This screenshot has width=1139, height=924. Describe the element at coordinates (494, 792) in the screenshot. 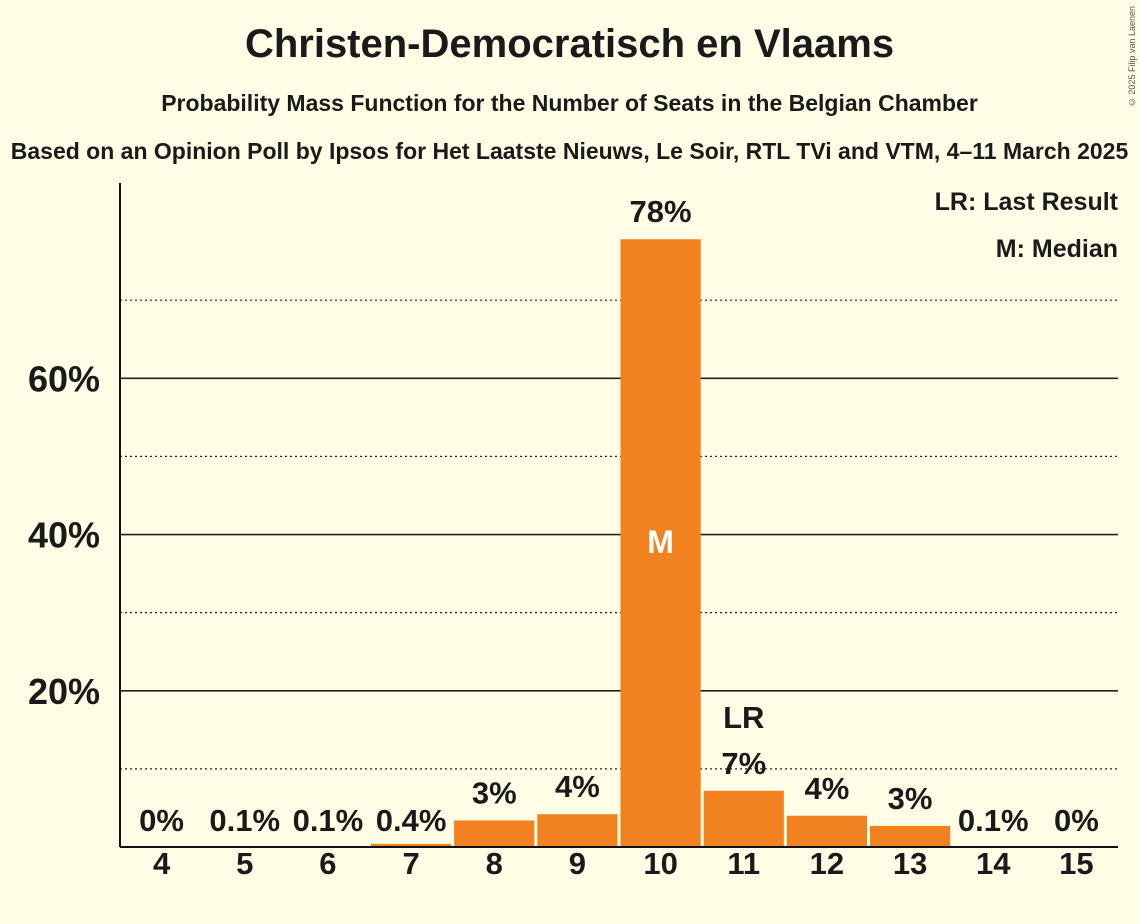

I see `data-label-8: 3%` at that location.